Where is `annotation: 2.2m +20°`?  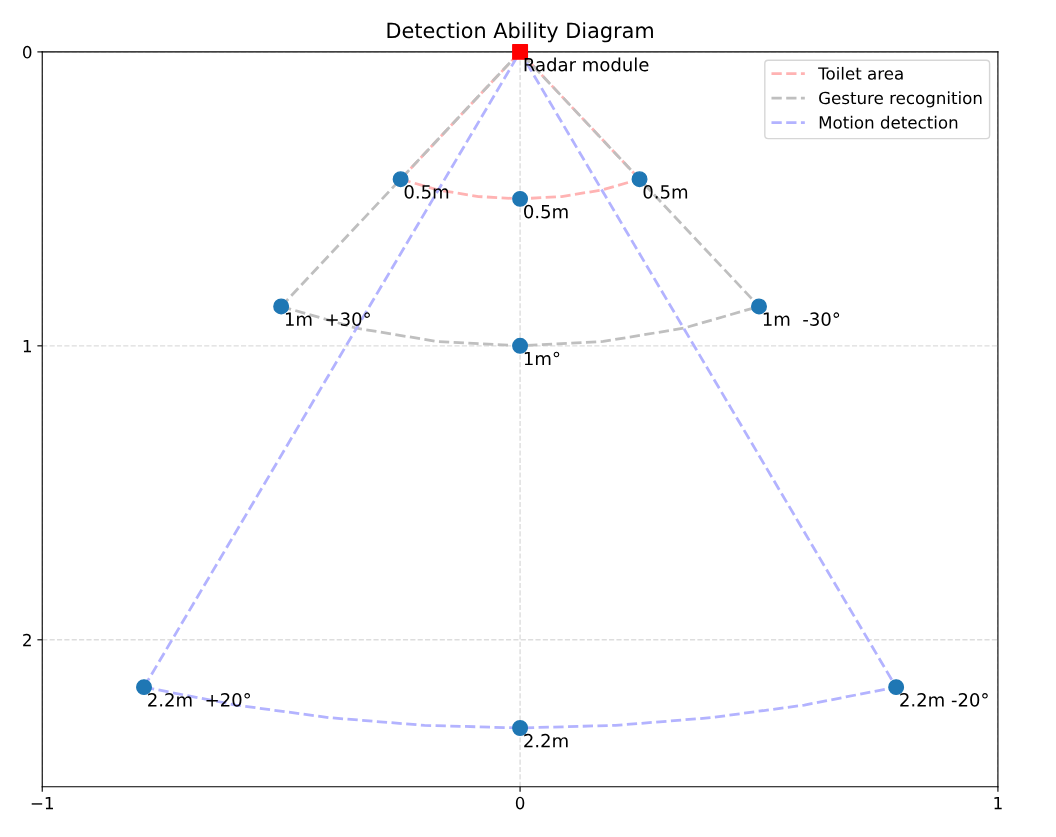
annotation: 2.2m +20° is located at coordinates (199, 700).